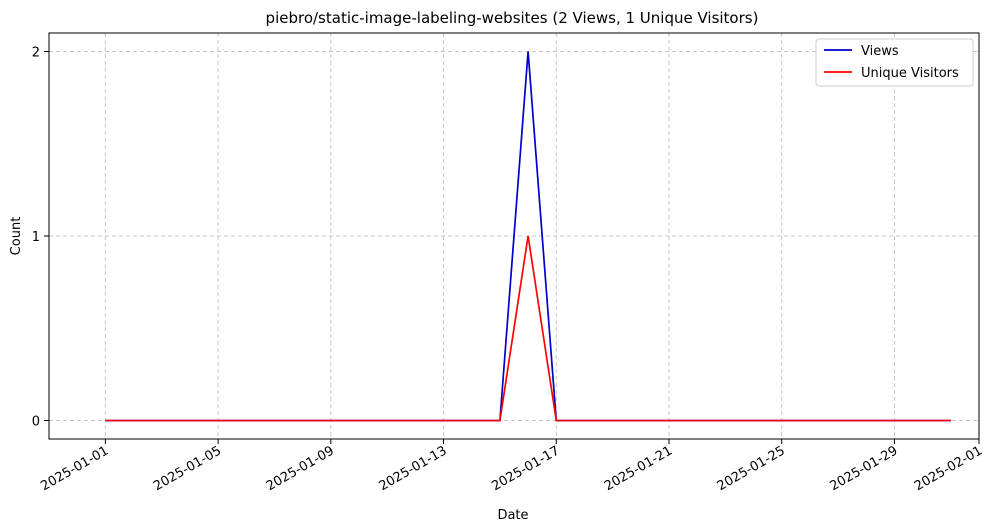 The width and height of the screenshot is (988, 531). What do you see at coordinates (864, 468) in the screenshot?
I see `x-tick-label: 2025-01-29` at bounding box center [864, 468].